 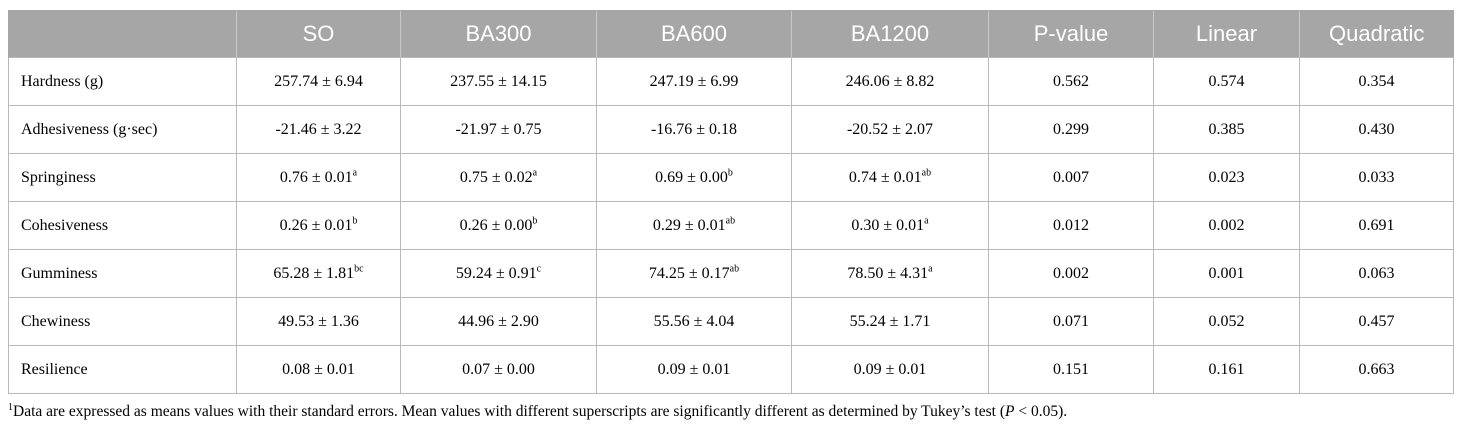 I want to click on cell-value: 0.033, so click(x=1376, y=177).